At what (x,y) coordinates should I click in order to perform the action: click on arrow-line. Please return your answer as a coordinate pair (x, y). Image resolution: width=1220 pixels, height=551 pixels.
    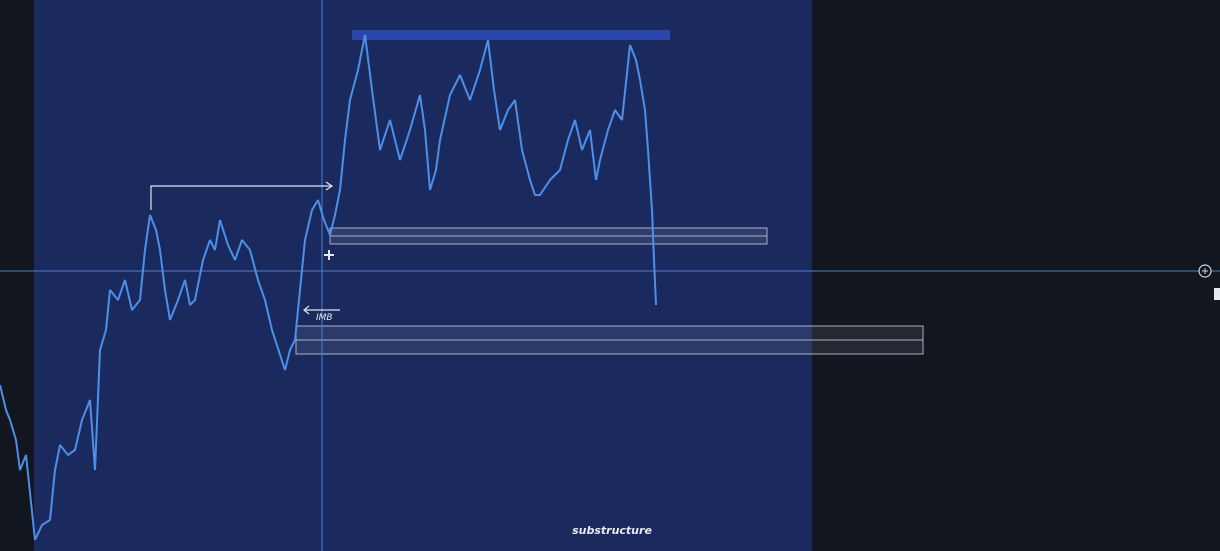
    Looking at the image, I should click on (241, 197).